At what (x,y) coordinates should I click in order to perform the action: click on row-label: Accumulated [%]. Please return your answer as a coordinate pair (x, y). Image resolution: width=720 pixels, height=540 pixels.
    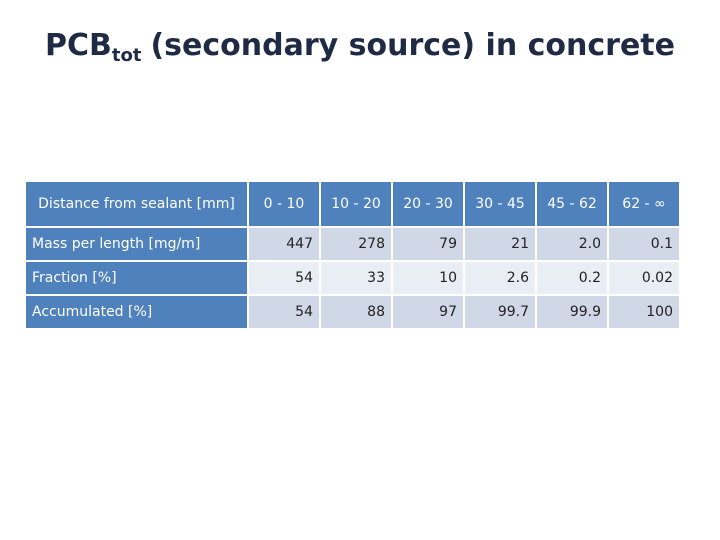
    Looking at the image, I should click on (136, 312).